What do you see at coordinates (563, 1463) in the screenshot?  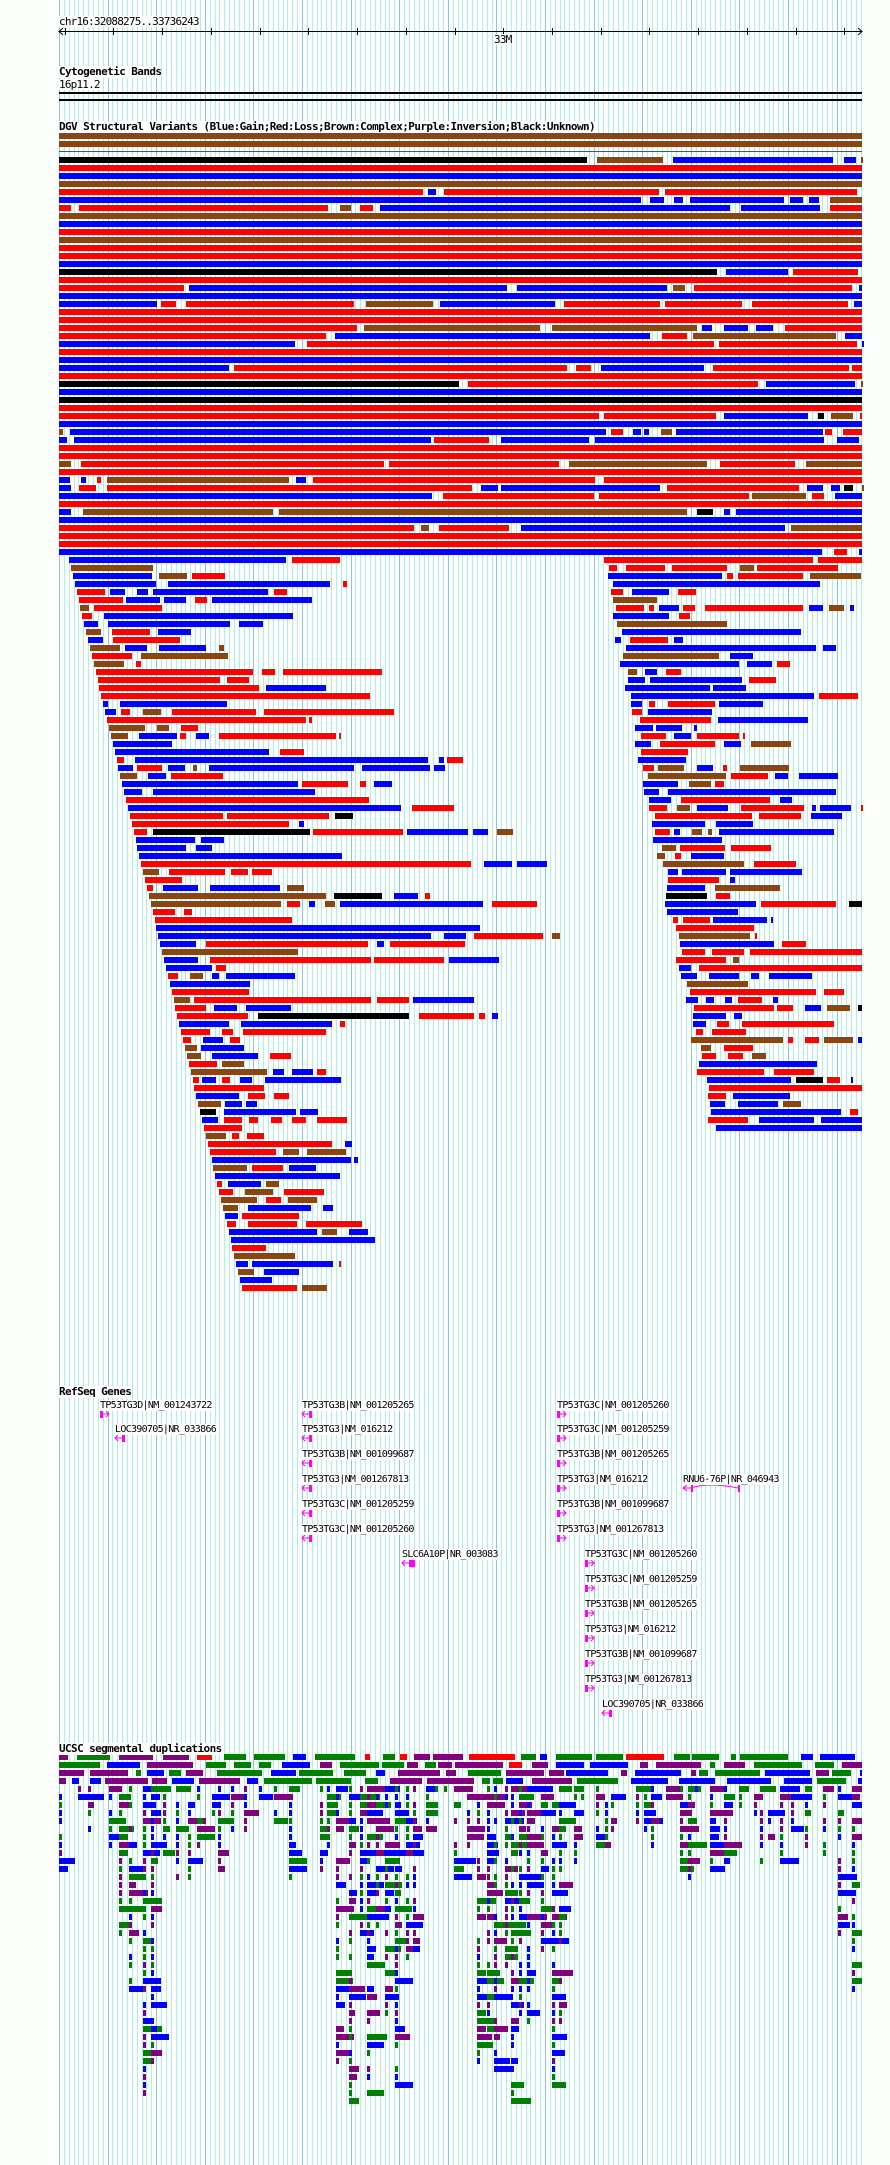 I see `gene-strand-plus-icon` at bounding box center [563, 1463].